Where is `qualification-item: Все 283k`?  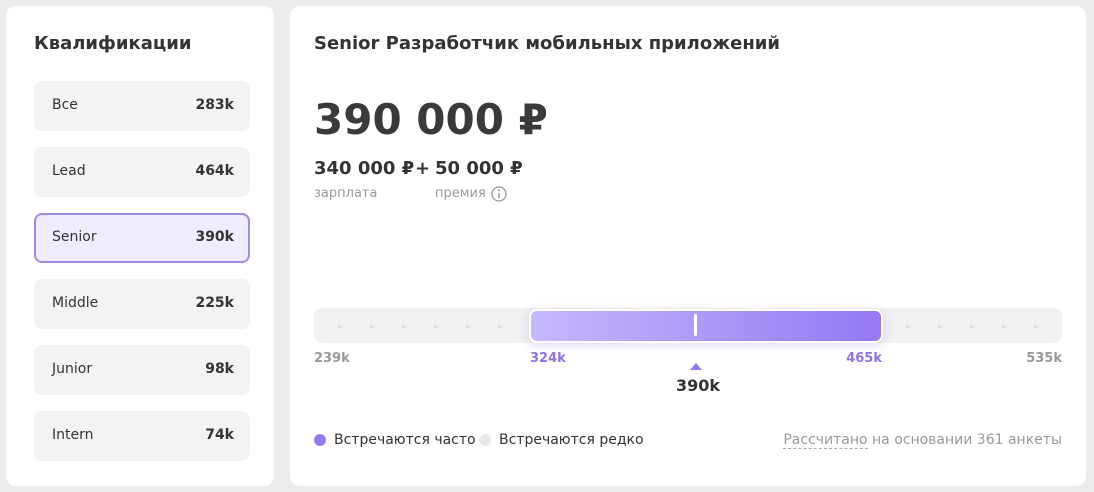
qualification-item: Все 283k is located at coordinates (142, 106).